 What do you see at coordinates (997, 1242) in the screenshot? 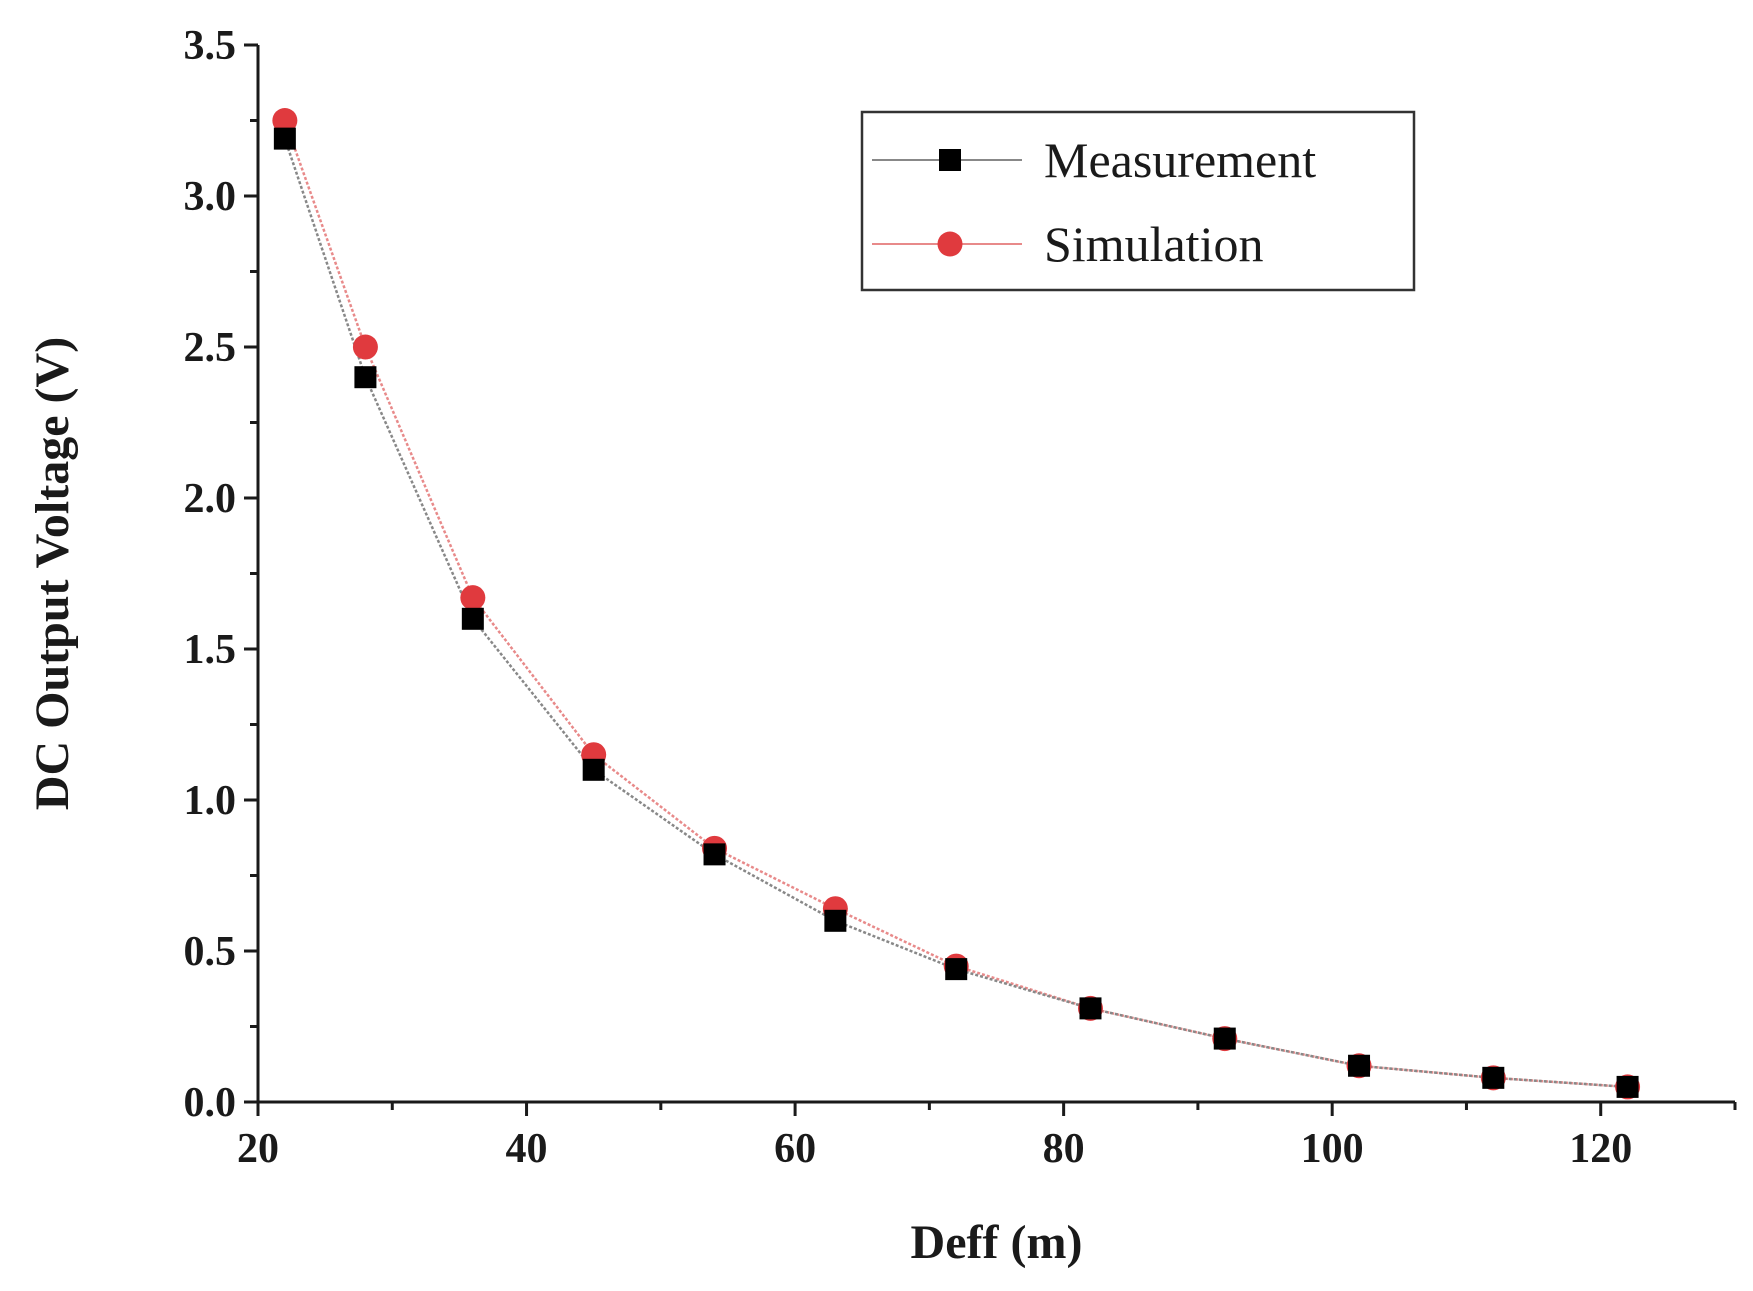
I see `x-axis-title: Deff (m)` at bounding box center [997, 1242].